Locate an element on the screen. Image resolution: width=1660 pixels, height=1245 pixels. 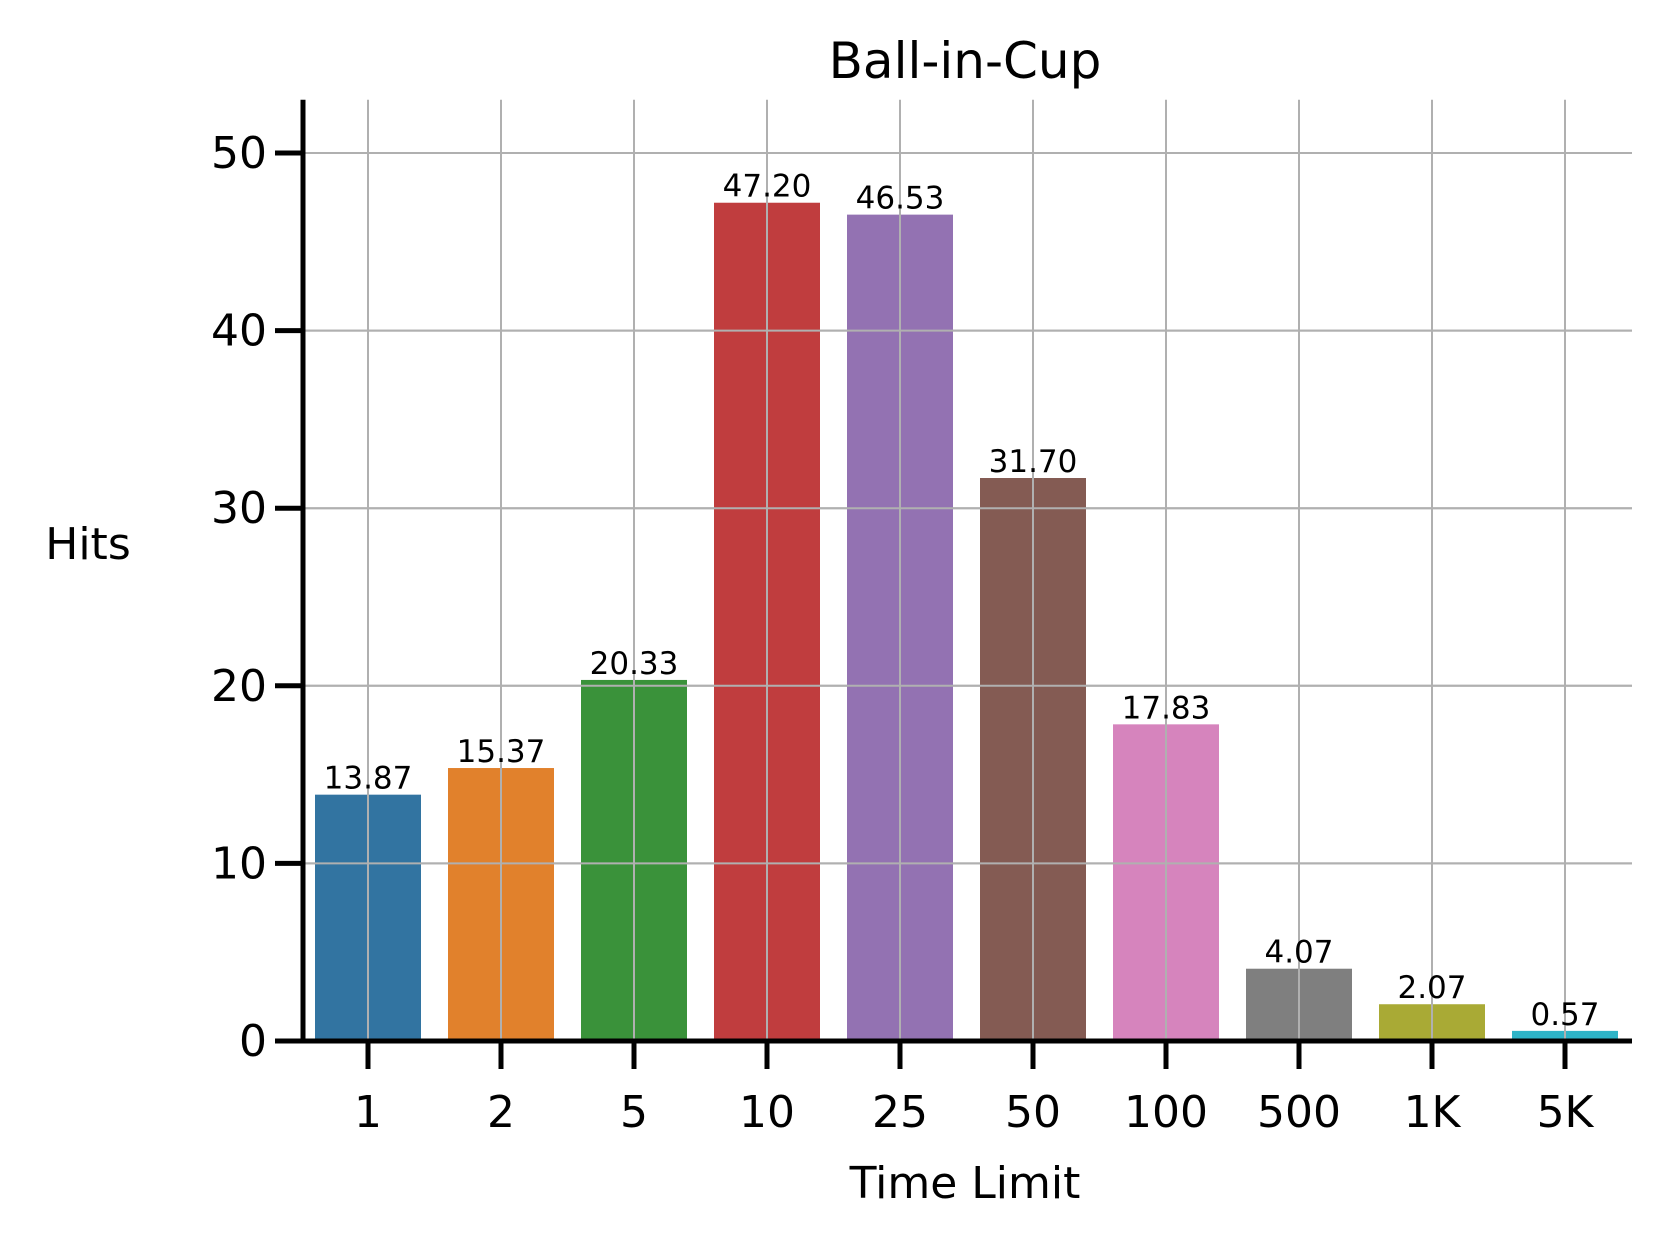
bar-value-label: 13.87 is located at coordinates (368, 779).